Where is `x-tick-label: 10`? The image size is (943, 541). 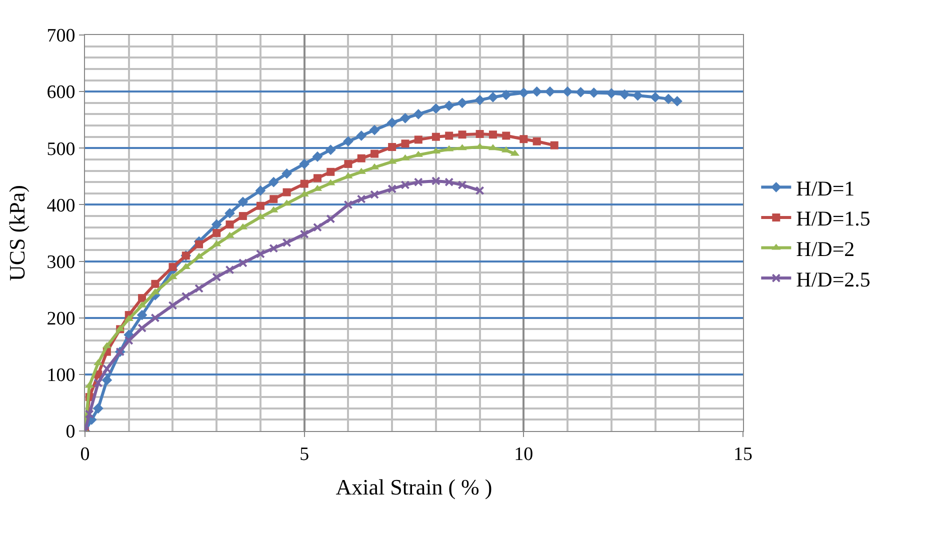 x-tick-label: 10 is located at coordinates (524, 454).